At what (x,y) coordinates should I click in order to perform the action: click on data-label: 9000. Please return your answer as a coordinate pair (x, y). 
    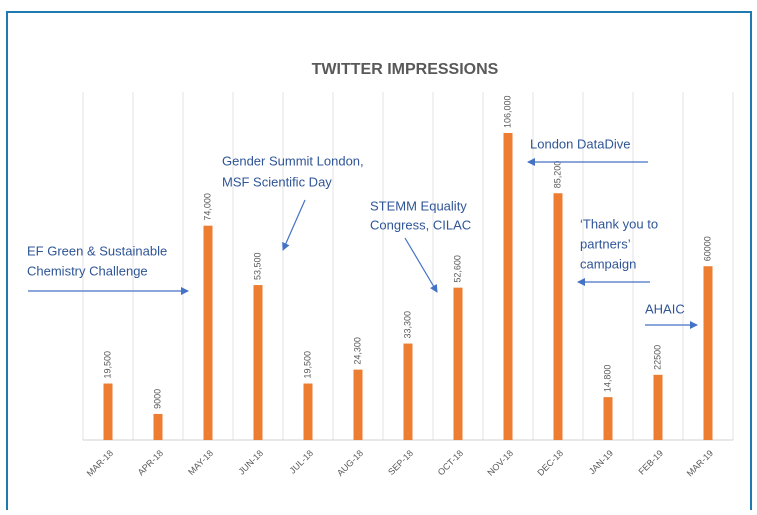
    Looking at the image, I should click on (157, 399).